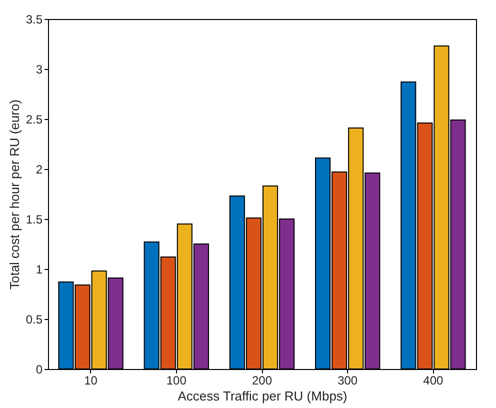  What do you see at coordinates (91, 381) in the screenshot?
I see `x-tick-label: 10` at bounding box center [91, 381].